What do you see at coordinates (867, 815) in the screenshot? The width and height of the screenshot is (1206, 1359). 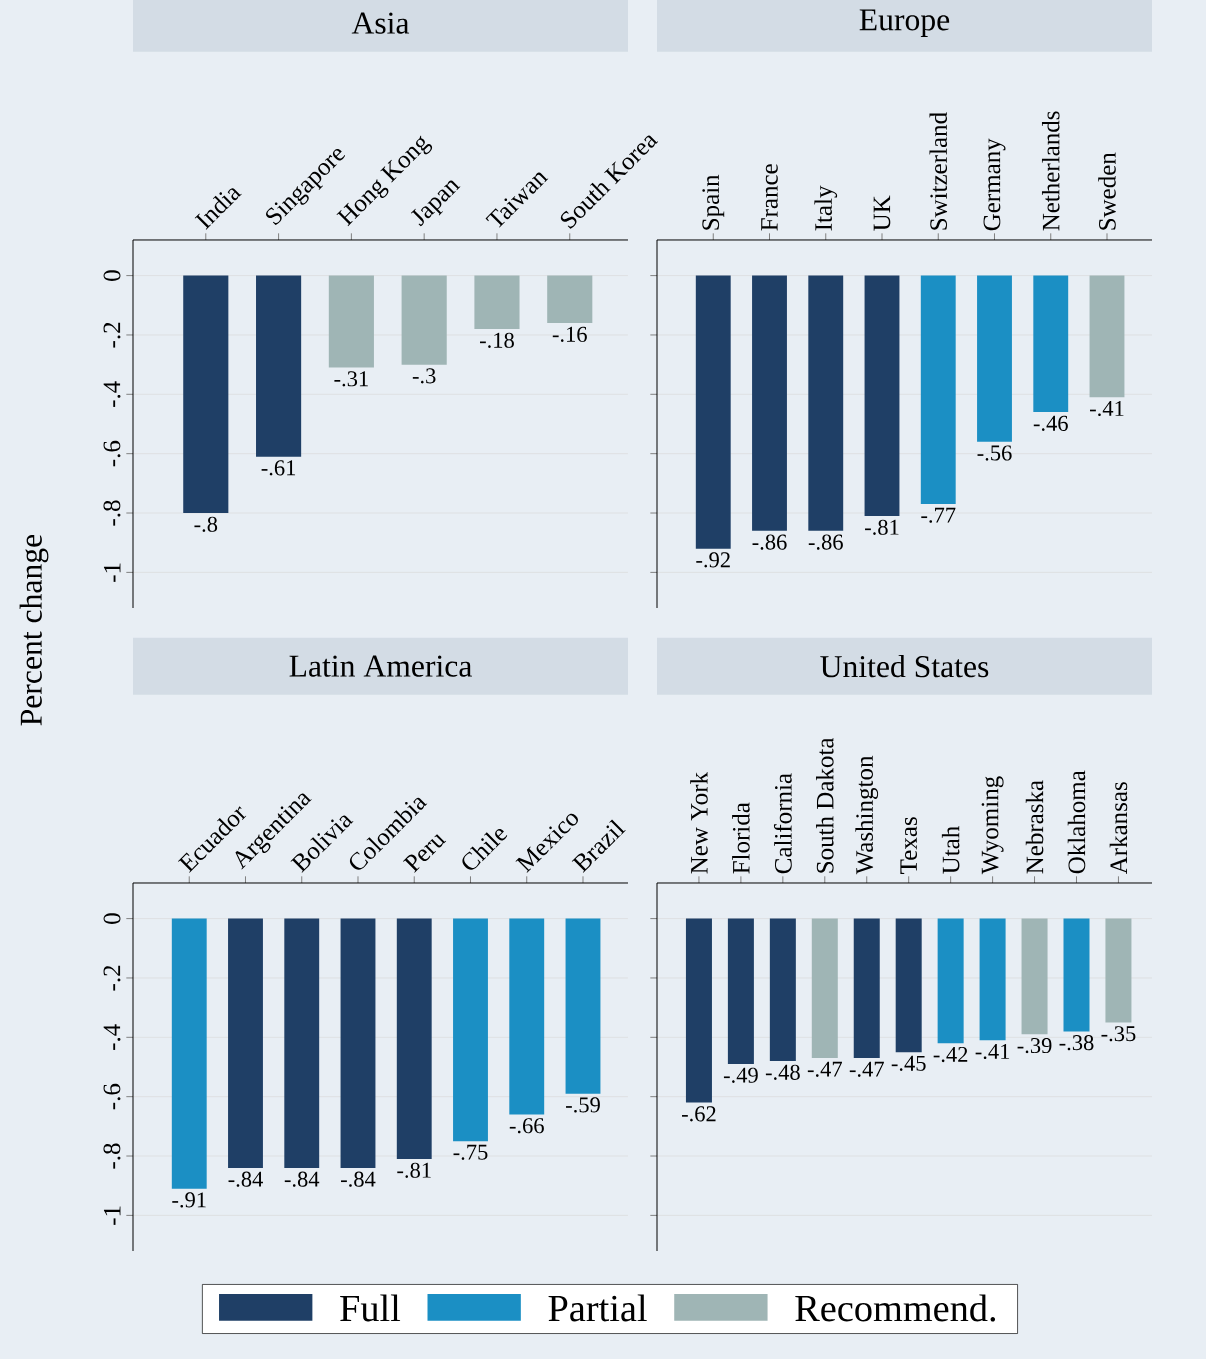 I see `x-tick-label: Washington` at bounding box center [867, 815].